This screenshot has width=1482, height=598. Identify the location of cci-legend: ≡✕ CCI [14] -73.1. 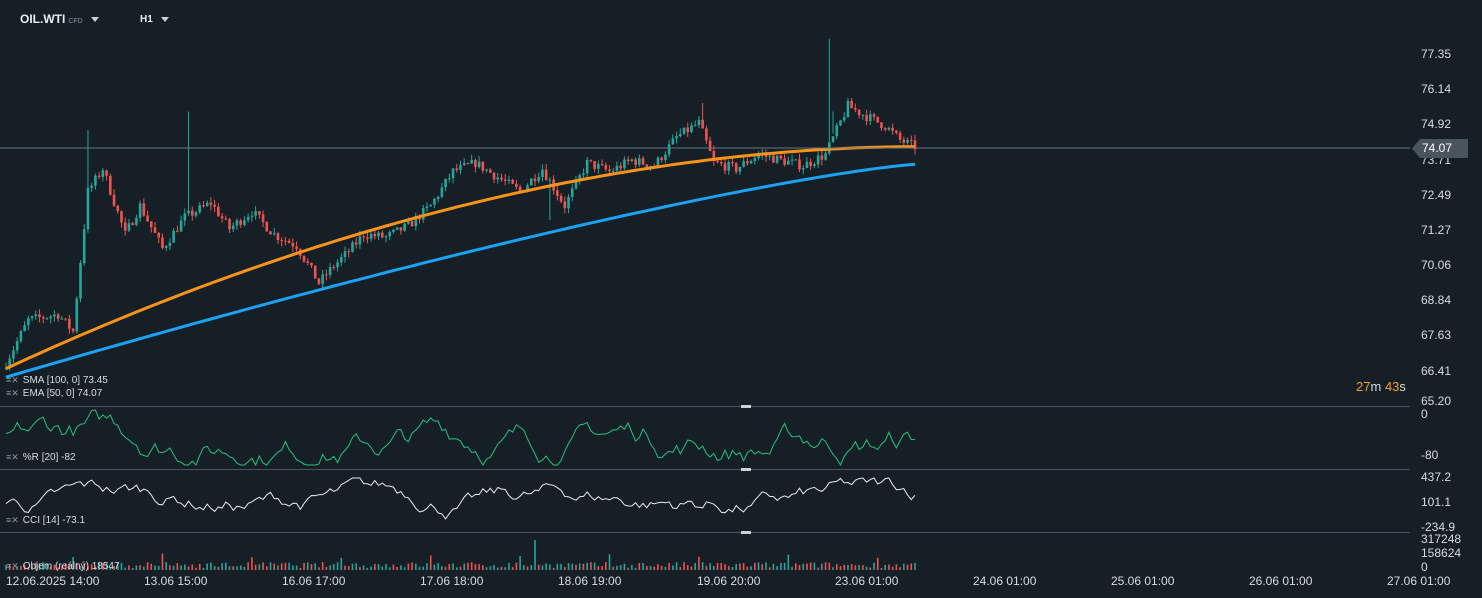
(45, 520).